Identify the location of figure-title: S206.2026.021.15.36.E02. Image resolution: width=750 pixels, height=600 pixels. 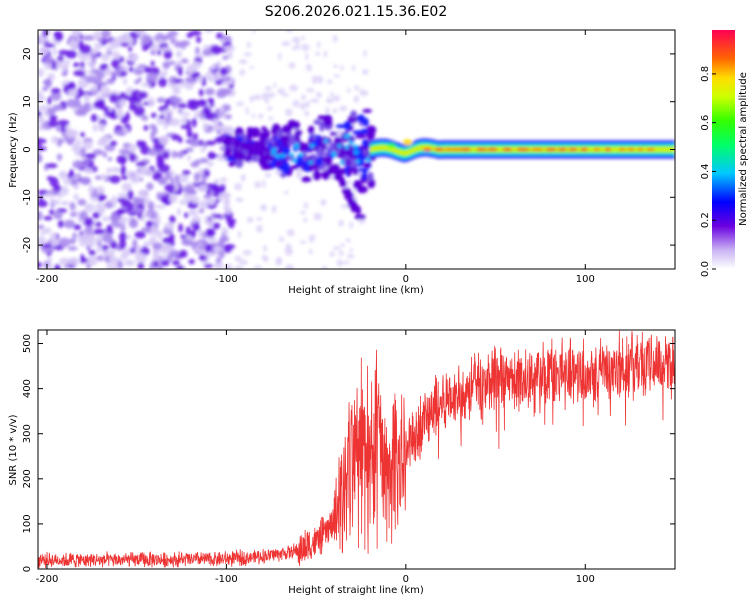
(356, 12).